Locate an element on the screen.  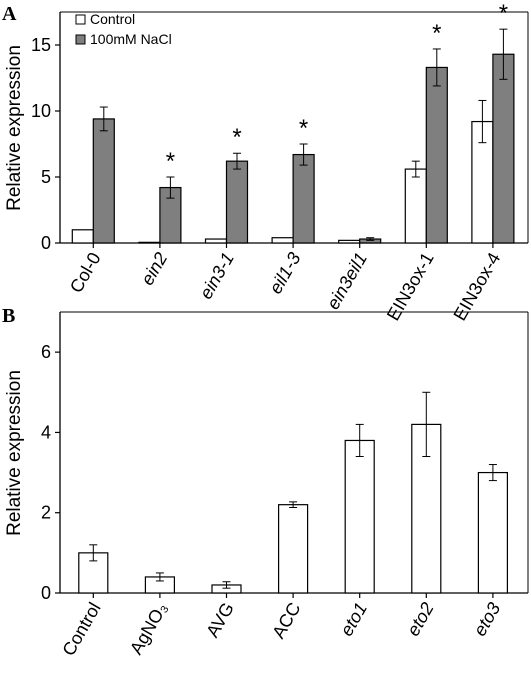
y-tick-label: 4 is located at coordinates (46, 432).